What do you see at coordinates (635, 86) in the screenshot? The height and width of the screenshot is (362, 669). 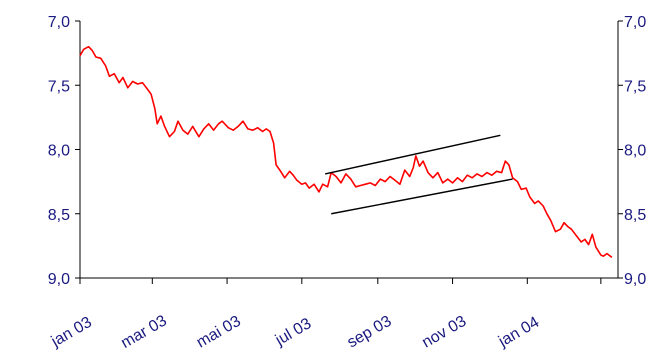 I see `y-tick-label-right: 7,5` at bounding box center [635, 86].